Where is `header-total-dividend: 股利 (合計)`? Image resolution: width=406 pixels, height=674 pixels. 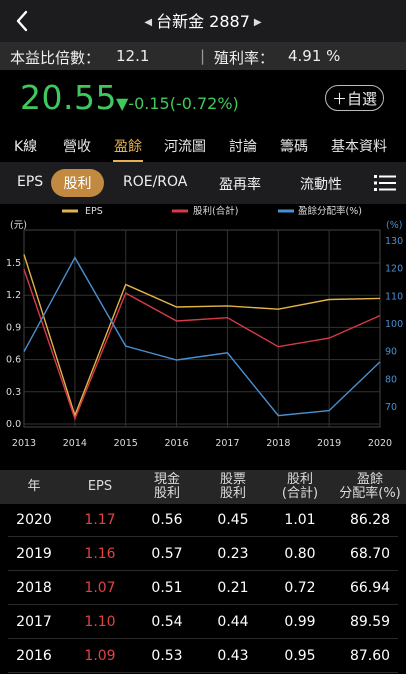 header-total-dividend: 股利 (合計) is located at coordinates (300, 487).